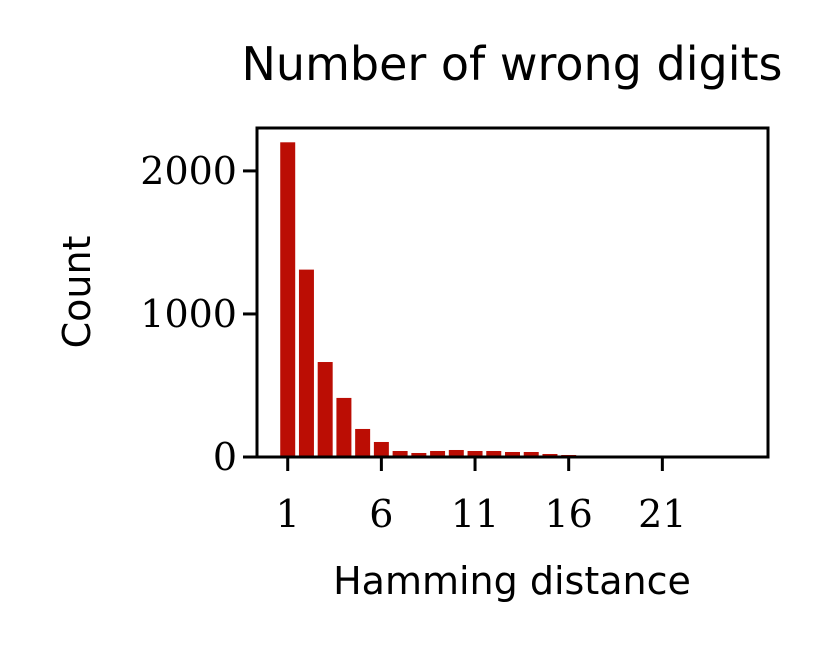  I want to click on x-tick-label: 11, so click(475, 514).